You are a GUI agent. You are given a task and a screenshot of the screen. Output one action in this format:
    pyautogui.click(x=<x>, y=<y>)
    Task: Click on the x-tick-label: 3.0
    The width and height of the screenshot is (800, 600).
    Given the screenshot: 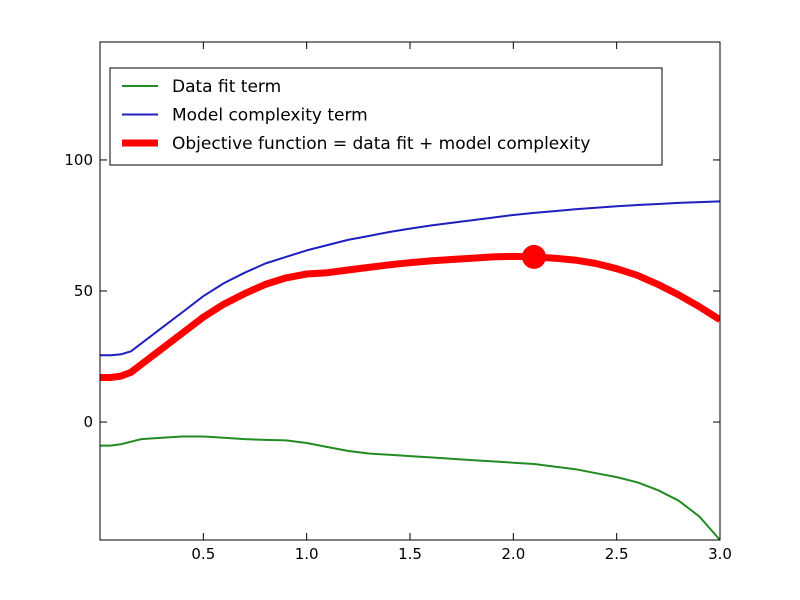 What is the action you would take?
    pyautogui.click(x=720, y=554)
    